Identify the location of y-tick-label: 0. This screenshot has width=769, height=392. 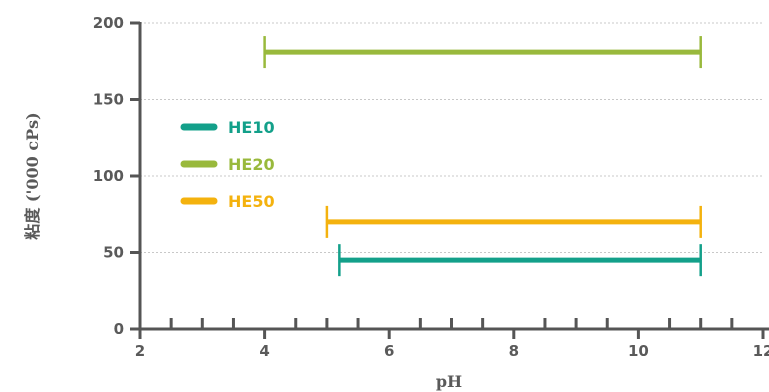
(119, 329).